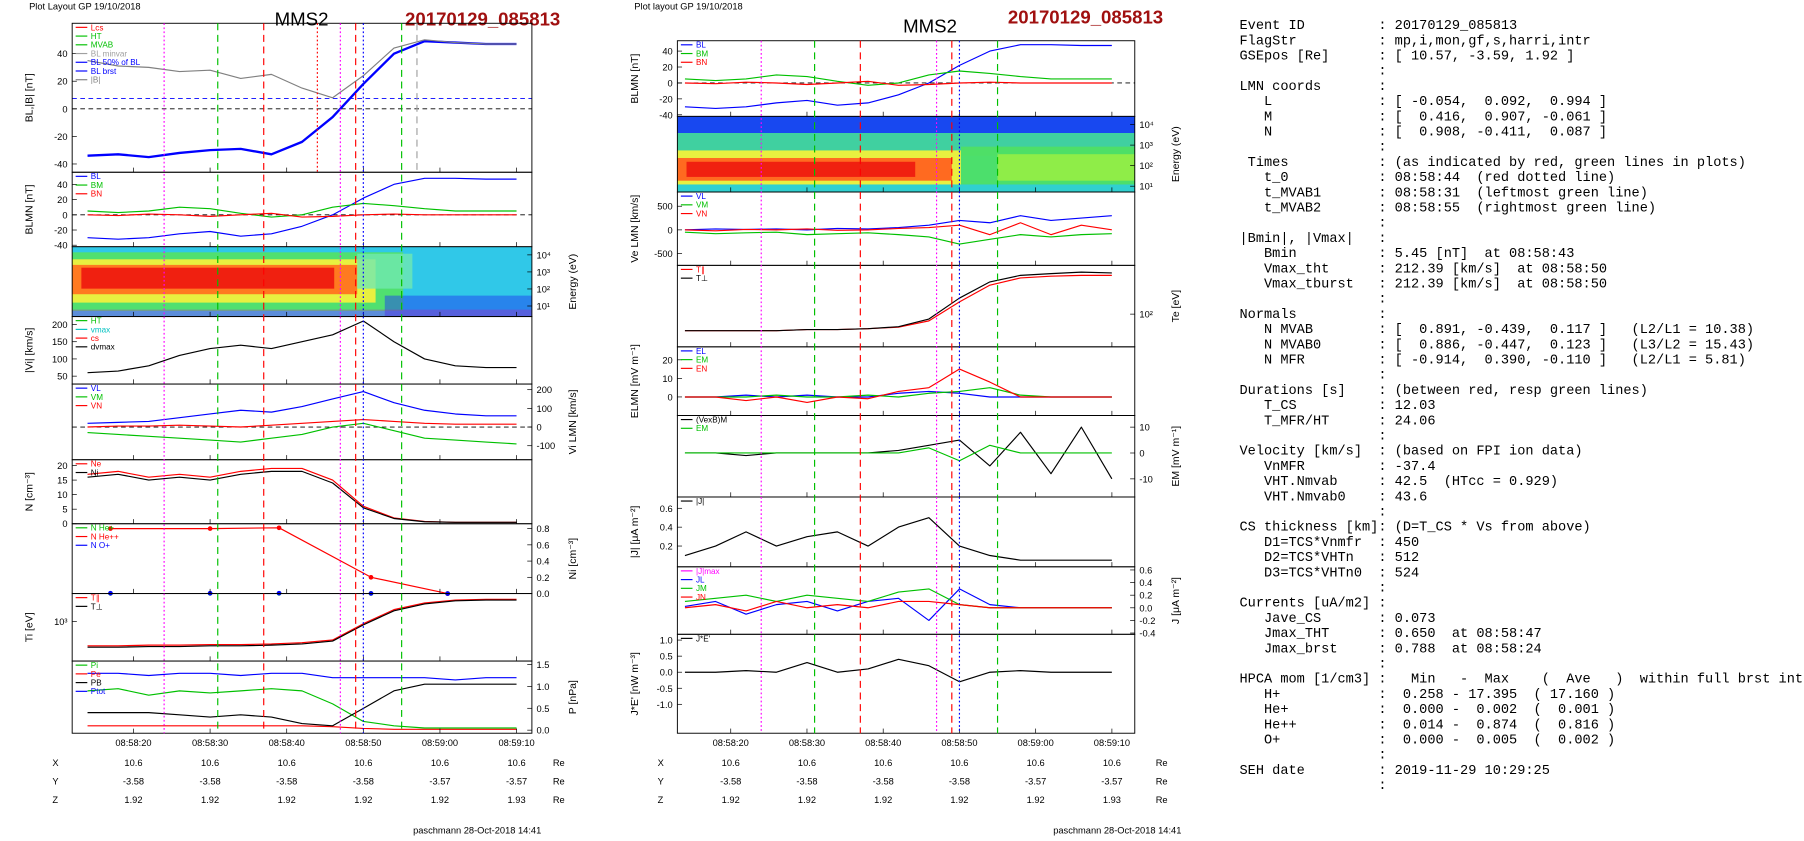 This screenshot has height=841, width=1804. I want to click on legend-label: N O+, so click(100, 545).